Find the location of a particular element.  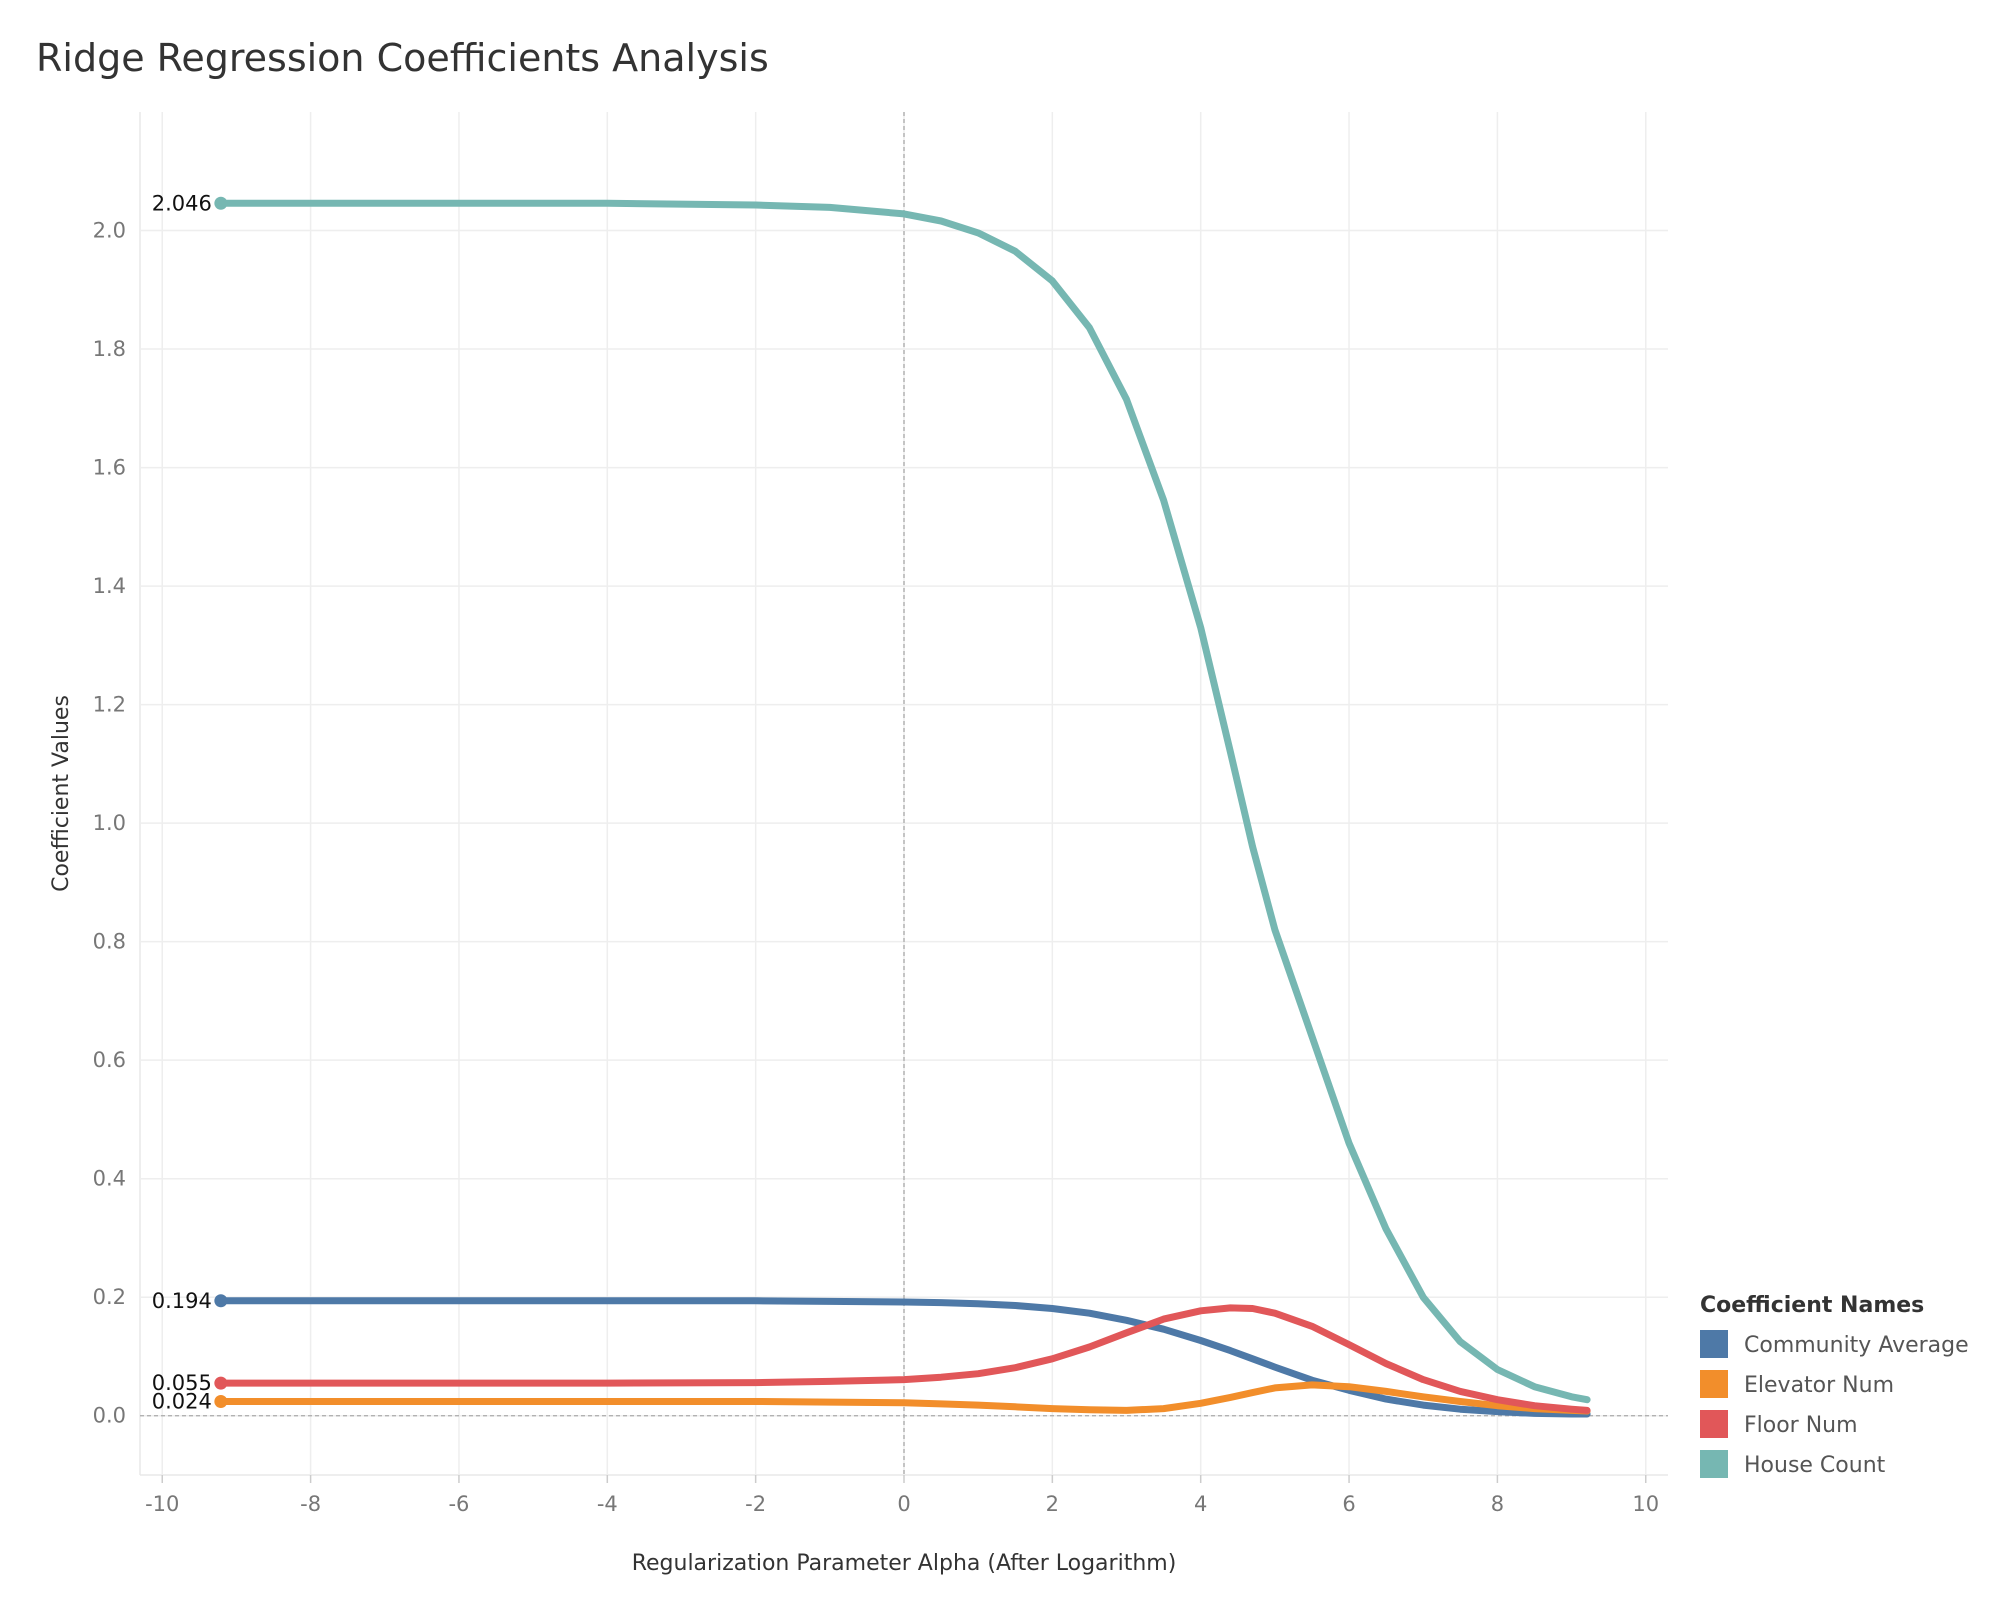

legend-swatch-house-count is located at coordinates (1714, 1464).